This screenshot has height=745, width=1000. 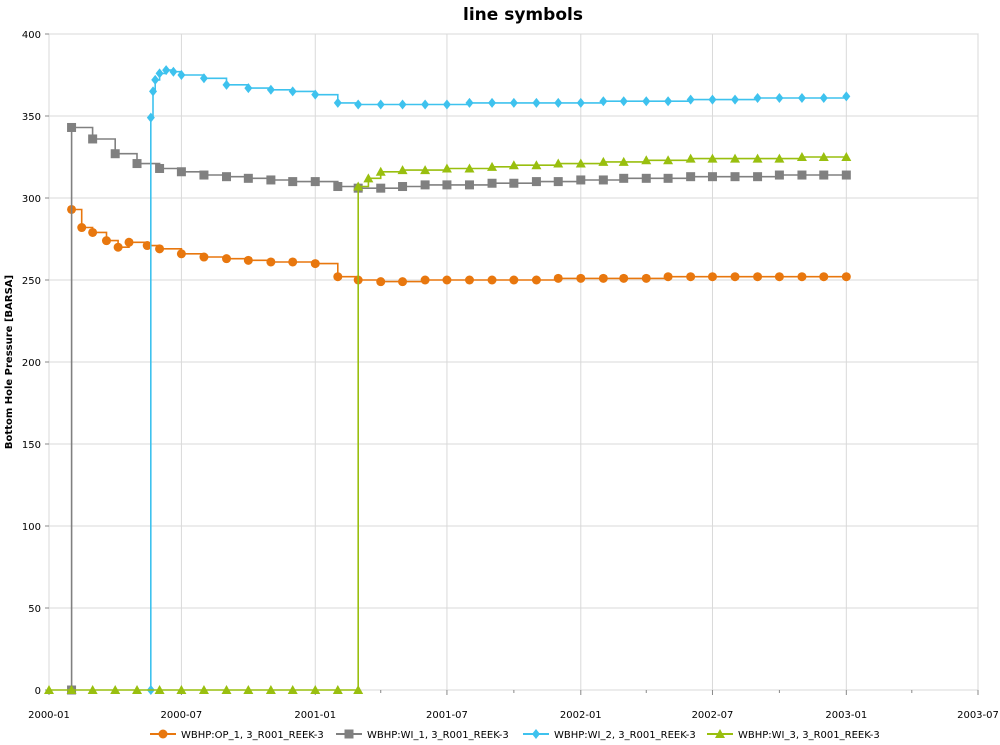 What do you see at coordinates (447, 715) in the screenshot?
I see `x-tick-label: 2001-07` at bounding box center [447, 715].